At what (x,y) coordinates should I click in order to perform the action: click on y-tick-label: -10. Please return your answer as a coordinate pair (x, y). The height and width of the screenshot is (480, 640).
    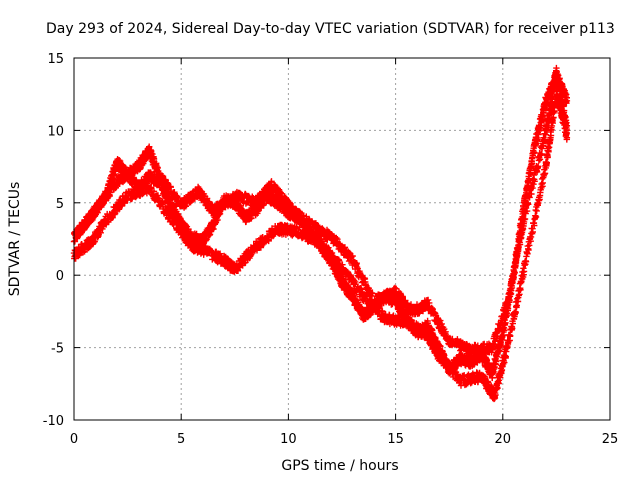
    Looking at the image, I should click on (53, 421).